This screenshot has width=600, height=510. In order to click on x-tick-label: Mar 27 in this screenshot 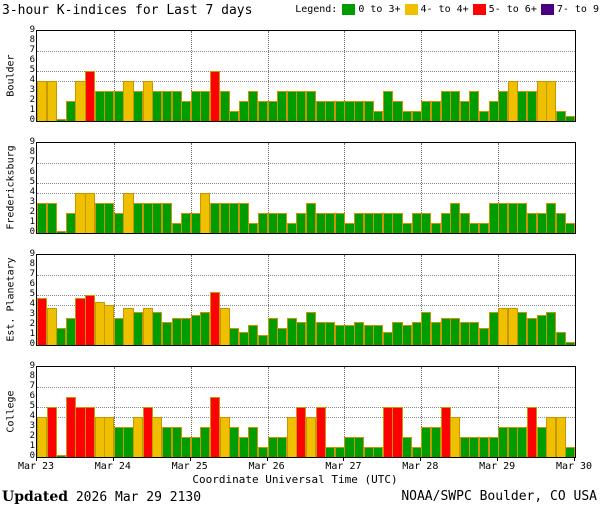, I will do `click(343, 466)`.